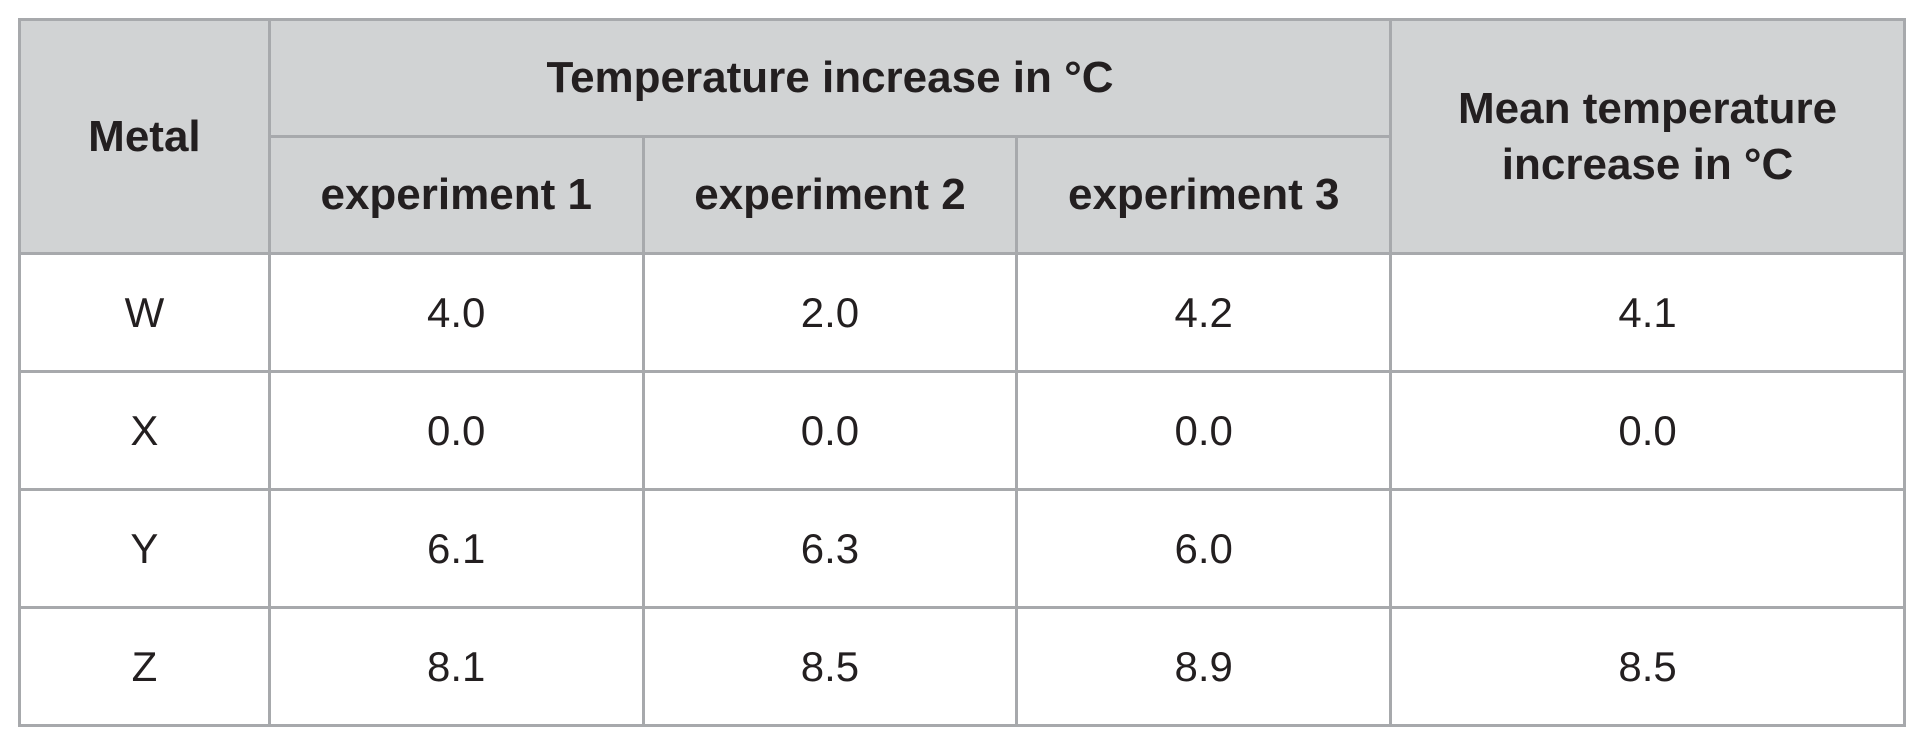  What do you see at coordinates (1647, 312) in the screenshot?
I see `mean-cell: 4.1` at bounding box center [1647, 312].